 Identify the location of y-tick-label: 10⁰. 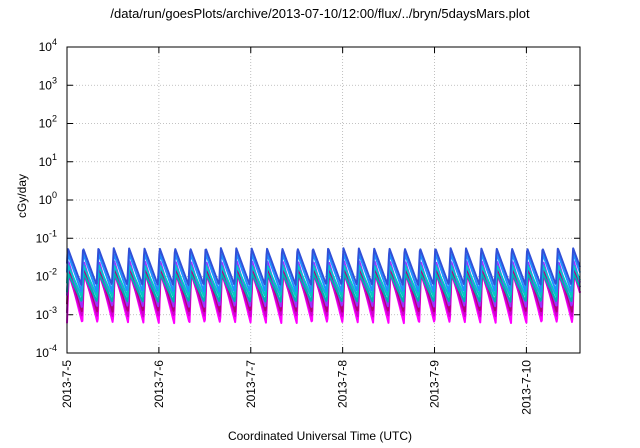
(48, 198).